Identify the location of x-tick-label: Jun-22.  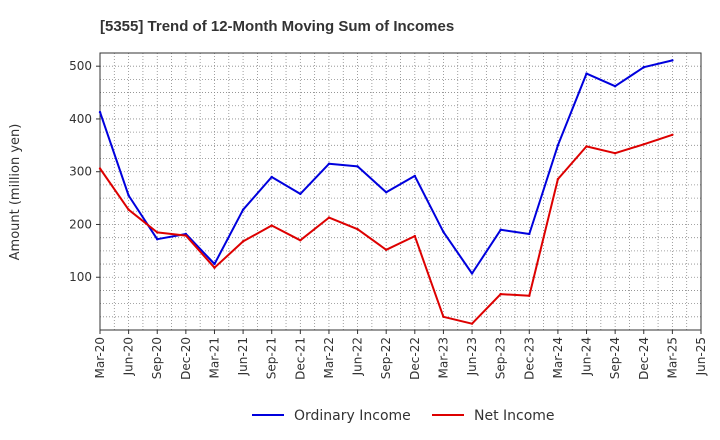
(358, 356).